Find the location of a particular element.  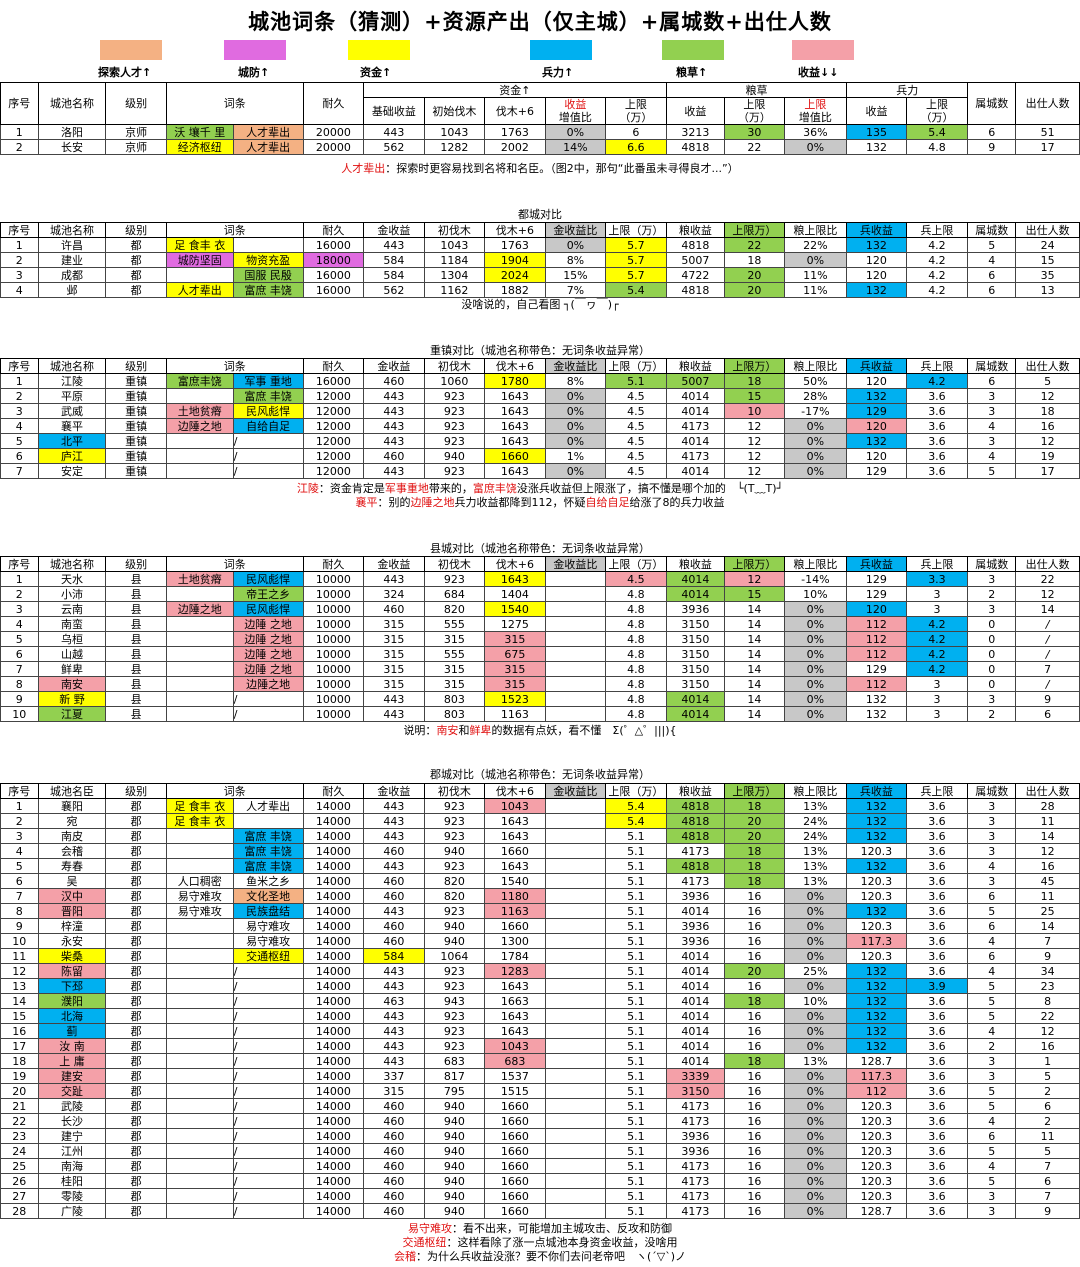

cell-level: 县 is located at coordinates (136, 624).